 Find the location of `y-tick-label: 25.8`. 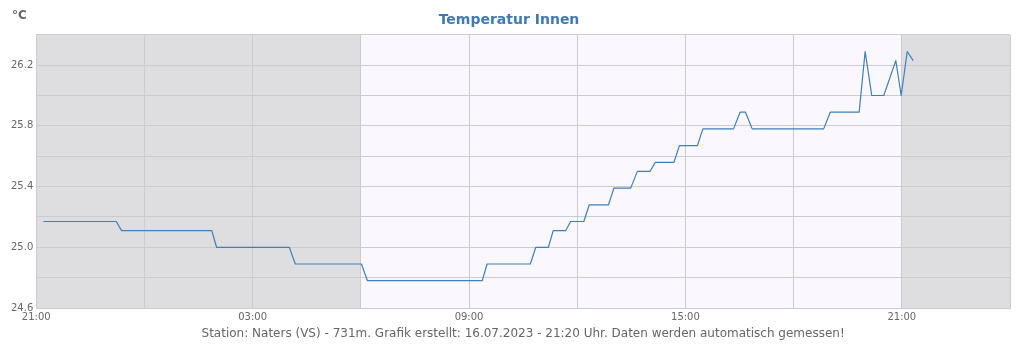

y-tick-label: 25.8 is located at coordinates (22, 125).